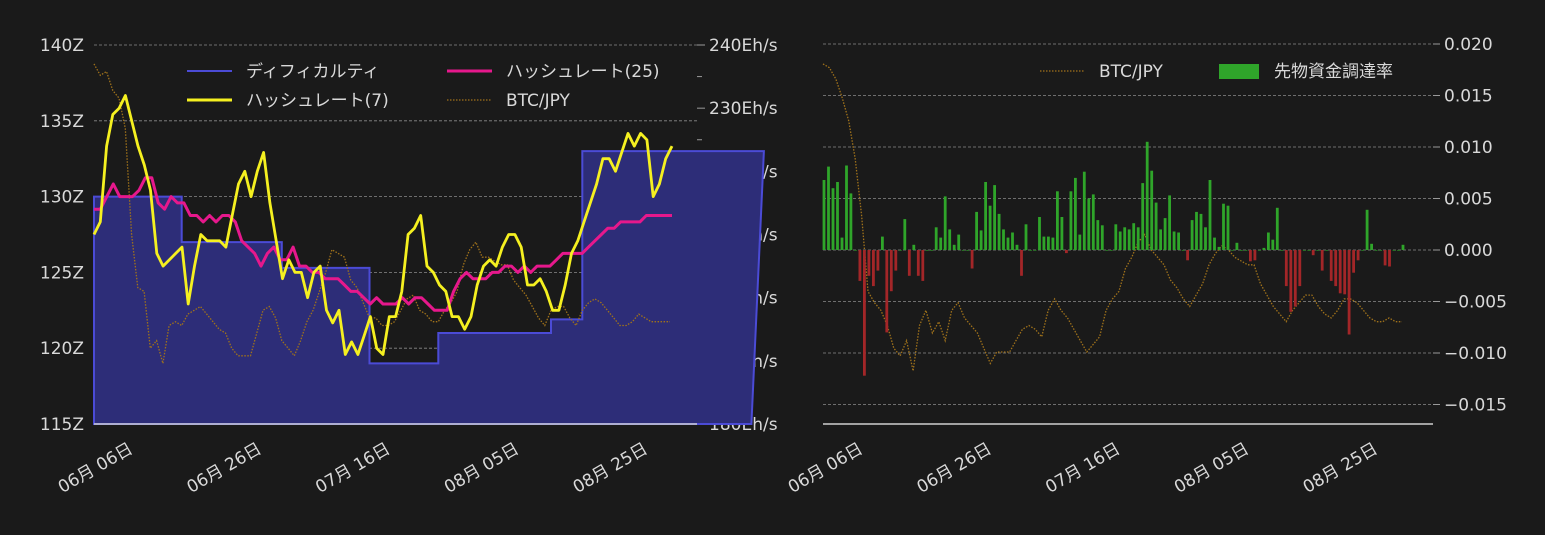 This screenshot has height=535, width=1545. I want to click on y-left-tick-label: 120Z, so click(62, 349).